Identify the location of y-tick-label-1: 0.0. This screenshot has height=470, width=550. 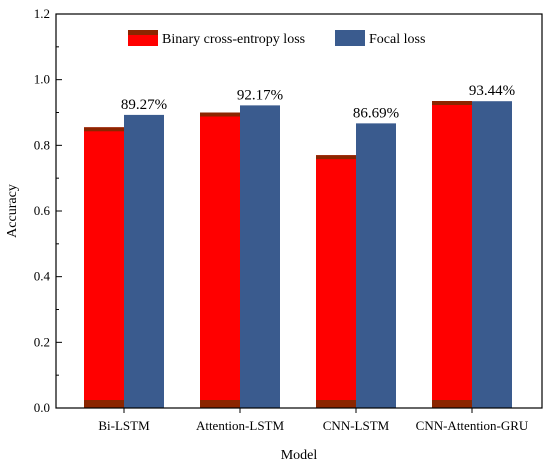
(42, 407).